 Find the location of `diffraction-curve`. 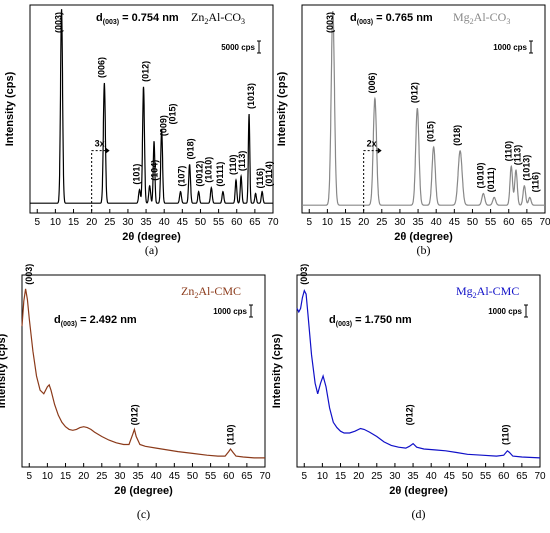

diffraction-curve is located at coordinates (418, 373).